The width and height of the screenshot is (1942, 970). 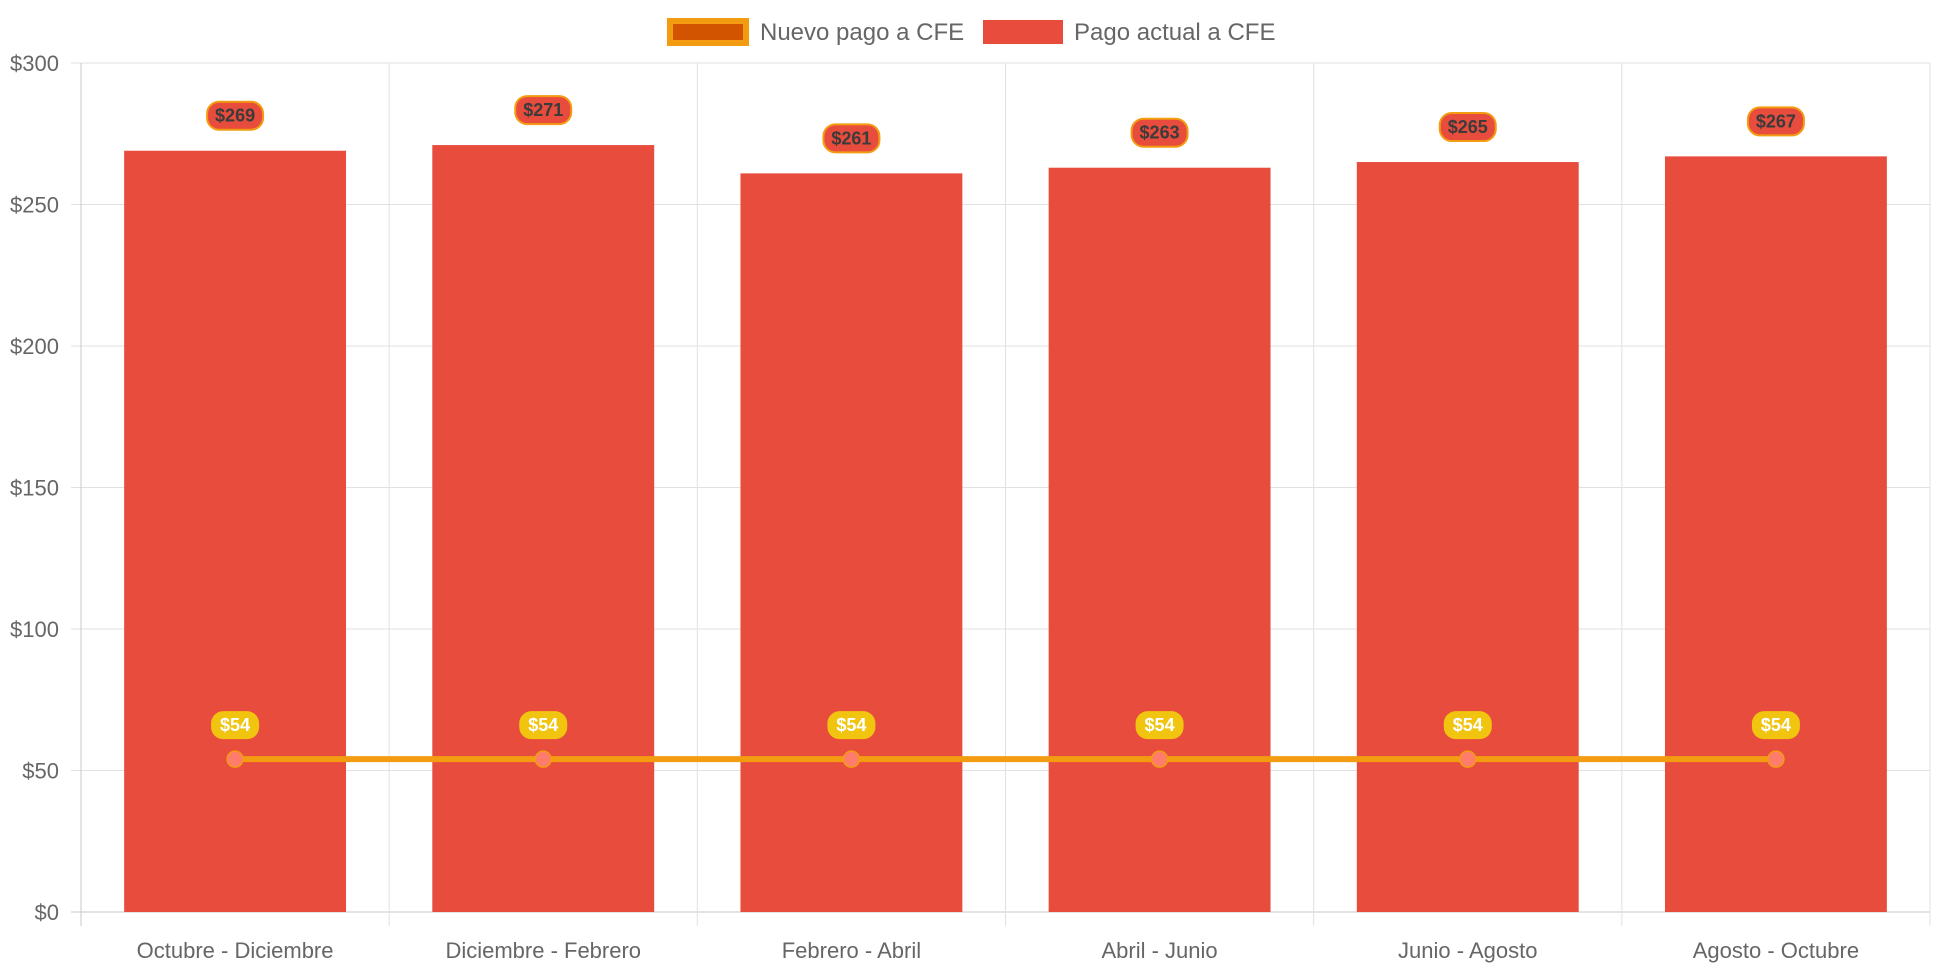 I want to click on y-axis: $0 $50 $100 $150 $200 $250 $300, so click(x=34, y=488).